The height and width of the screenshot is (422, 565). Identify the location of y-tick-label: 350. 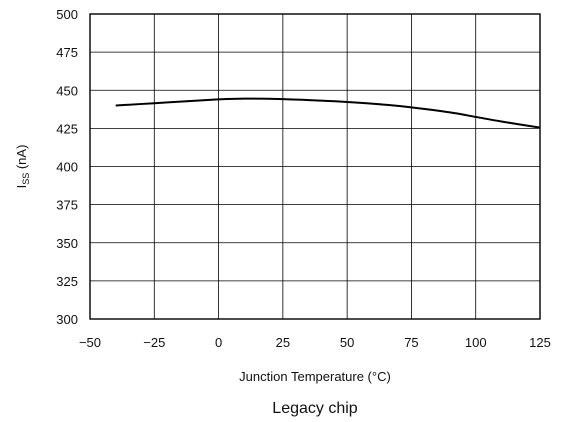
(67, 243).